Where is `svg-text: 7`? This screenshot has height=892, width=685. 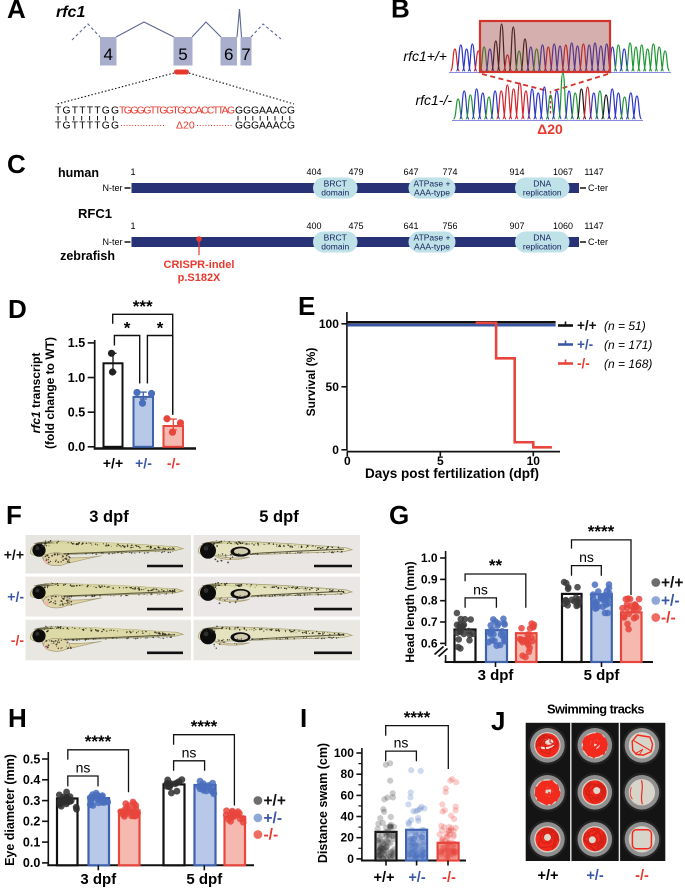
svg-text: 7 is located at coordinates (245, 54).